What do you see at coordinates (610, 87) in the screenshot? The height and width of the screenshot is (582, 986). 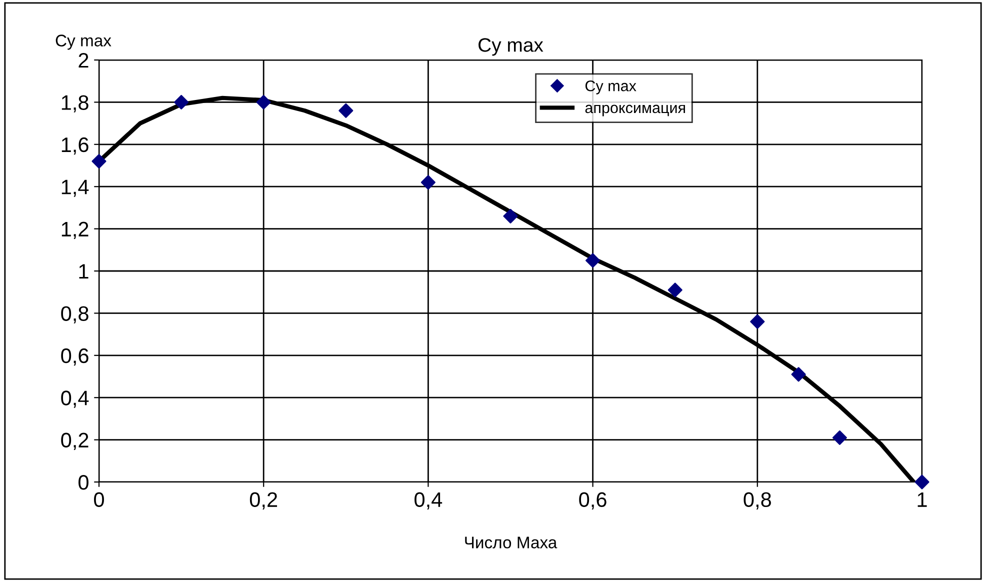 I see `legend-label: Cy max` at bounding box center [610, 87].